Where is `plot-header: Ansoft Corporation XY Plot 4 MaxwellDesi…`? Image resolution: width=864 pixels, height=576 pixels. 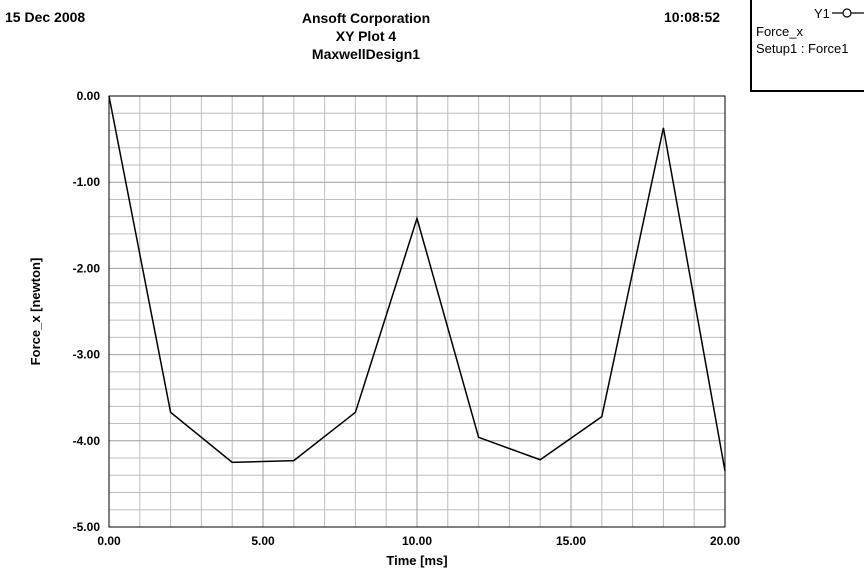 plot-header: Ansoft Corporation XY Plot 4 MaxwellDesi… is located at coordinates (366, 36).